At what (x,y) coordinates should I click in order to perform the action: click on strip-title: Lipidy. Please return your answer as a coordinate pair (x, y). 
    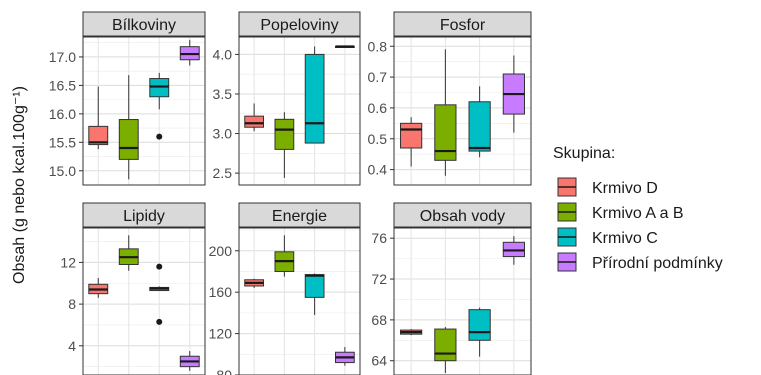
    Looking at the image, I should click on (144, 216).